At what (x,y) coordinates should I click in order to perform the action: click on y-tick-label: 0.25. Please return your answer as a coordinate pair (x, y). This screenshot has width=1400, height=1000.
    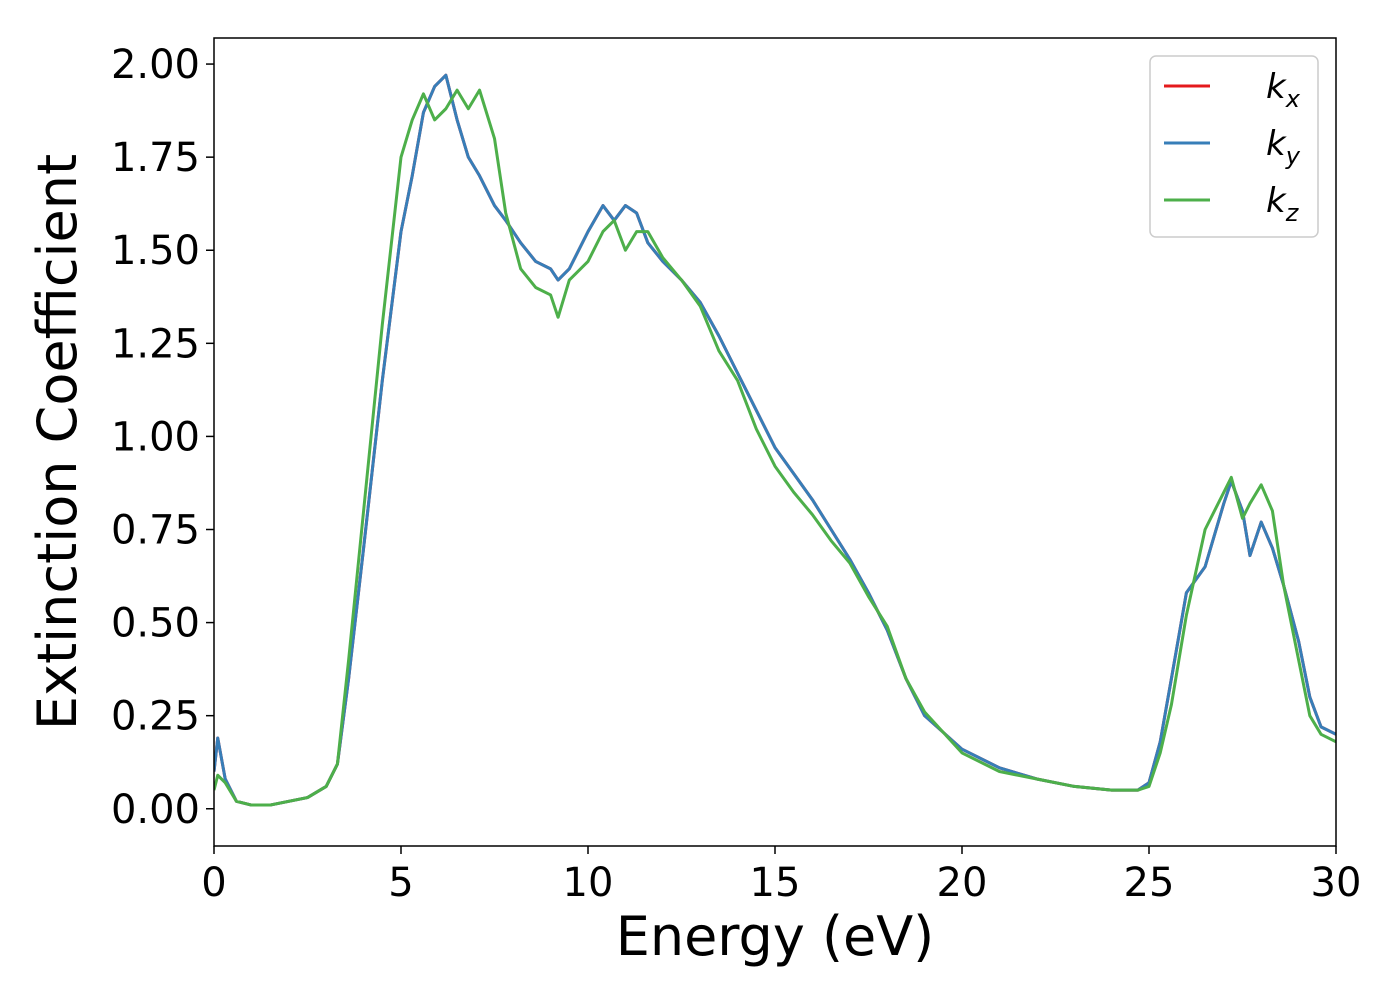
    Looking at the image, I should click on (155, 717).